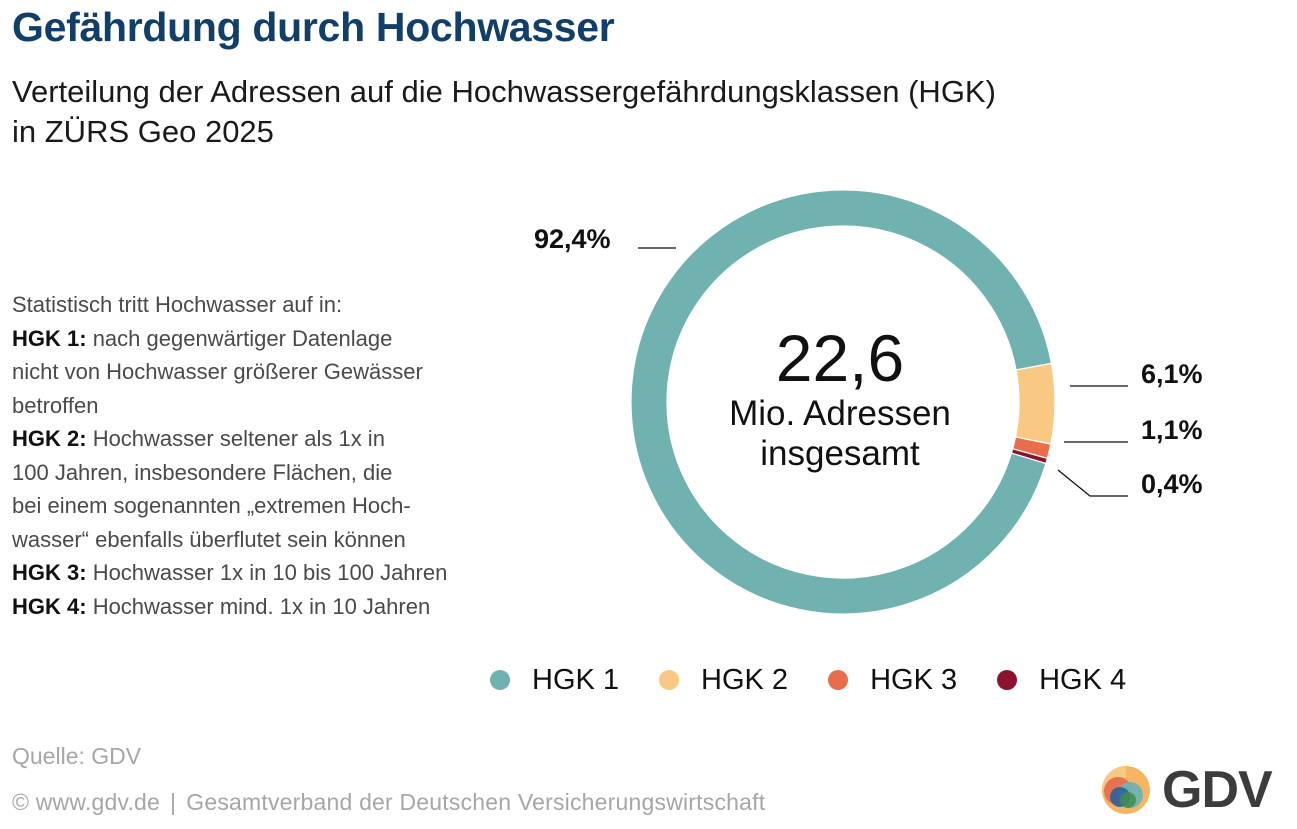 This screenshot has height=829, width=1297. Describe the element at coordinates (1217, 790) in the screenshot. I see `gdv-logo-text: GDV` at that location.